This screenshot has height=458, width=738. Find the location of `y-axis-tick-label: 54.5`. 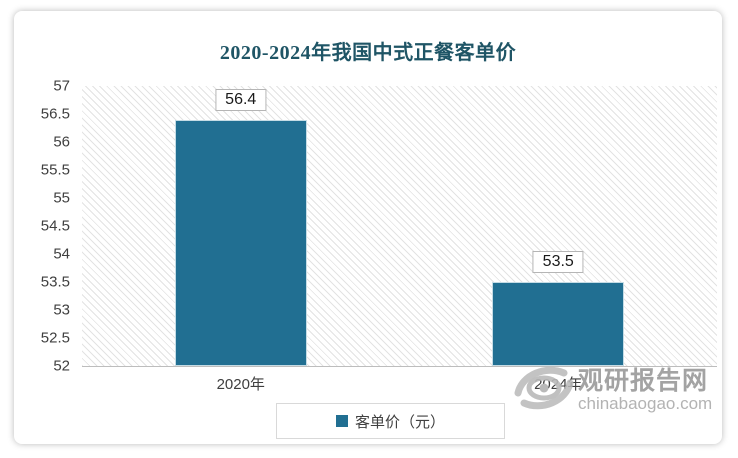

y-axis-tick-label: 54.5 is located at coordinates (55, 226).